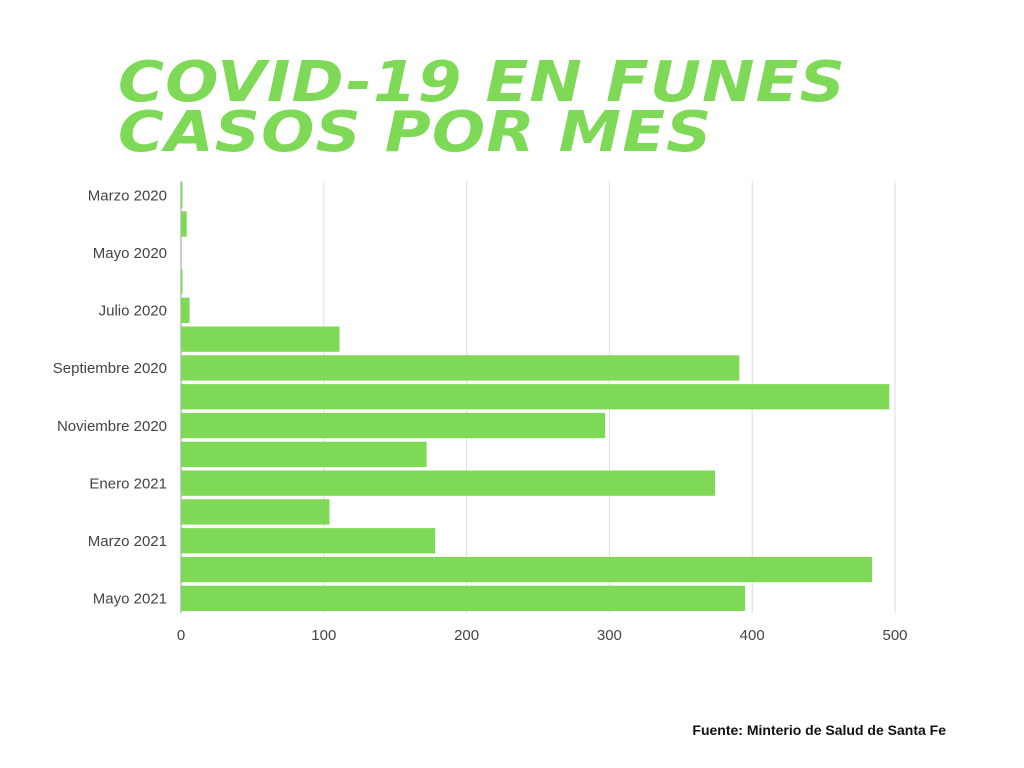  What do you see at coordinates (110, 368) in the screenshot?
I see `y-tick-label: Septiembre 2020` at bounding box center [110, 368].